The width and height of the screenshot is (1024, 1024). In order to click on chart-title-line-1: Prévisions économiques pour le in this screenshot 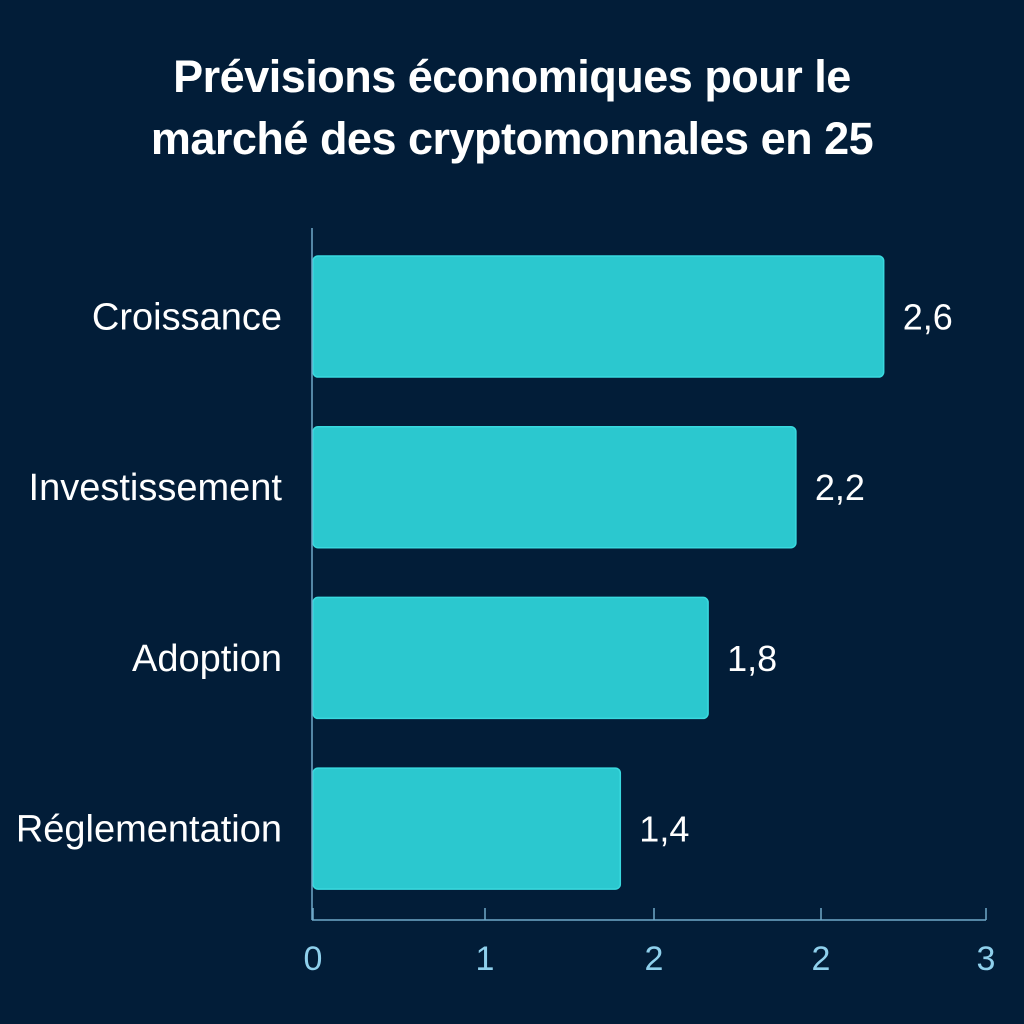, I will do `click(512, 76)`.